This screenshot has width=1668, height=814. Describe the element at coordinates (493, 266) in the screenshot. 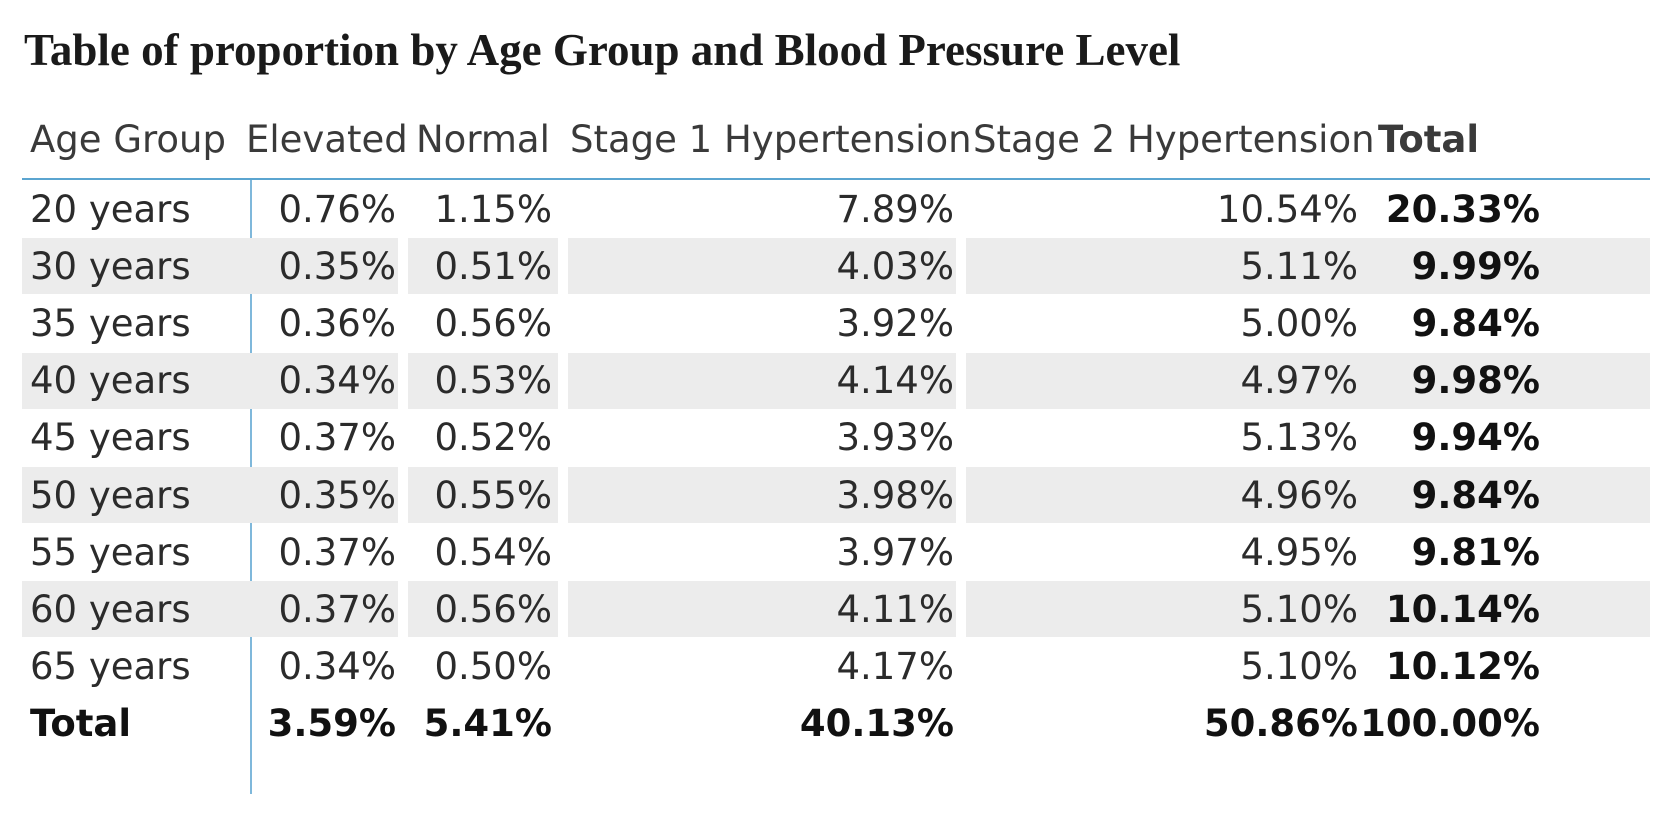

I see `cell-normal: 0.51%` at that location.